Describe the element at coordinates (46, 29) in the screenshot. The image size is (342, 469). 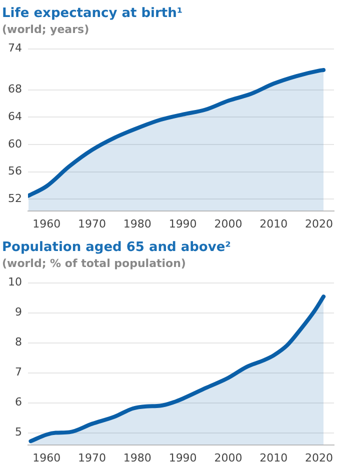
I see `chart-subtitle: (world; years)` at that location.